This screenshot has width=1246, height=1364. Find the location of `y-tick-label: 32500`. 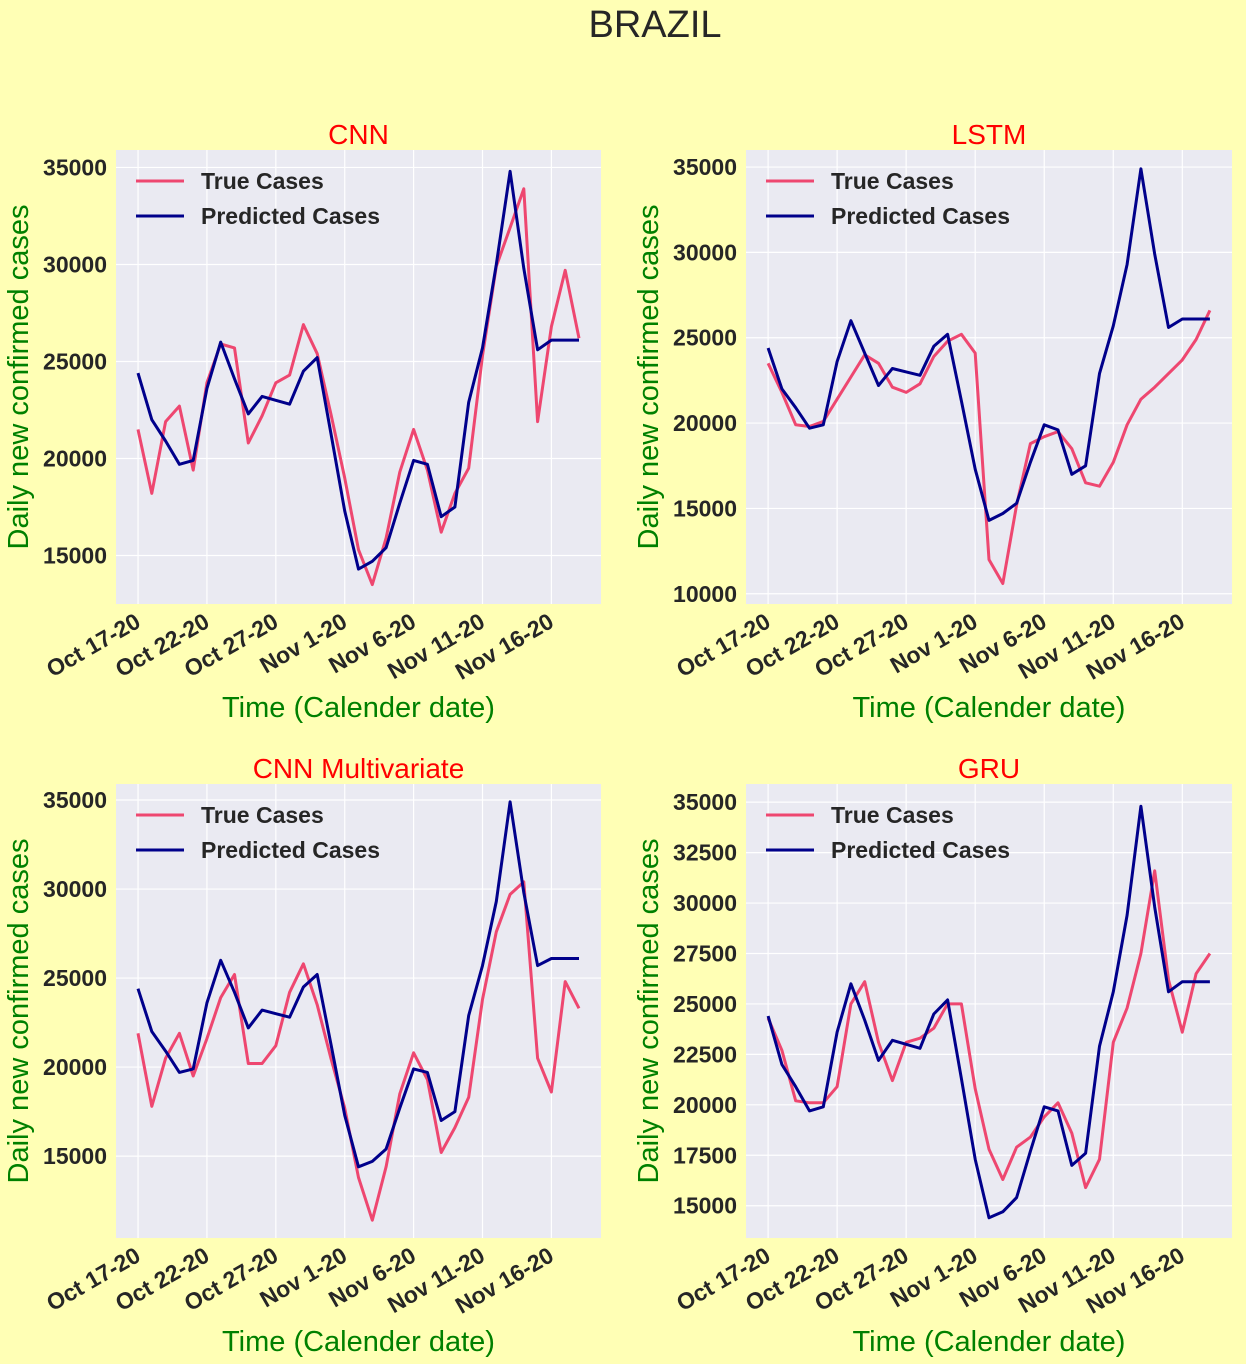

y-tick-label: 32500 is located at coordinates (705, 853).